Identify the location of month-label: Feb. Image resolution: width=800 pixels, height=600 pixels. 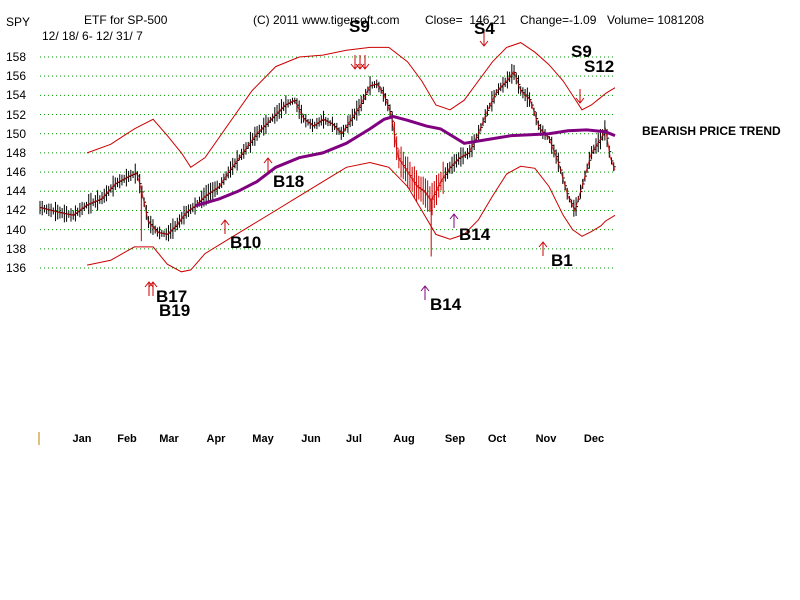
(127, 439).